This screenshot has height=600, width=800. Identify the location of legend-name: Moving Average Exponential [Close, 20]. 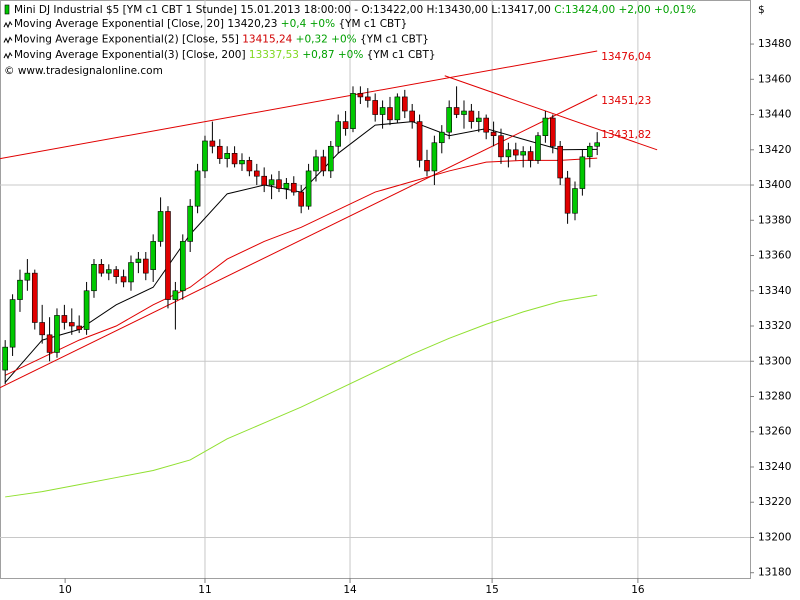
(119, 24).